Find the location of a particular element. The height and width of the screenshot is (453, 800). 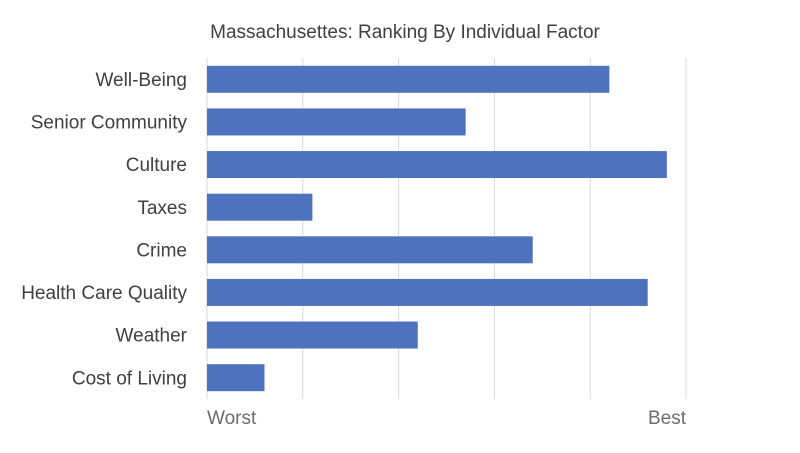

bar-well-being is located at coordinates (408, 79).